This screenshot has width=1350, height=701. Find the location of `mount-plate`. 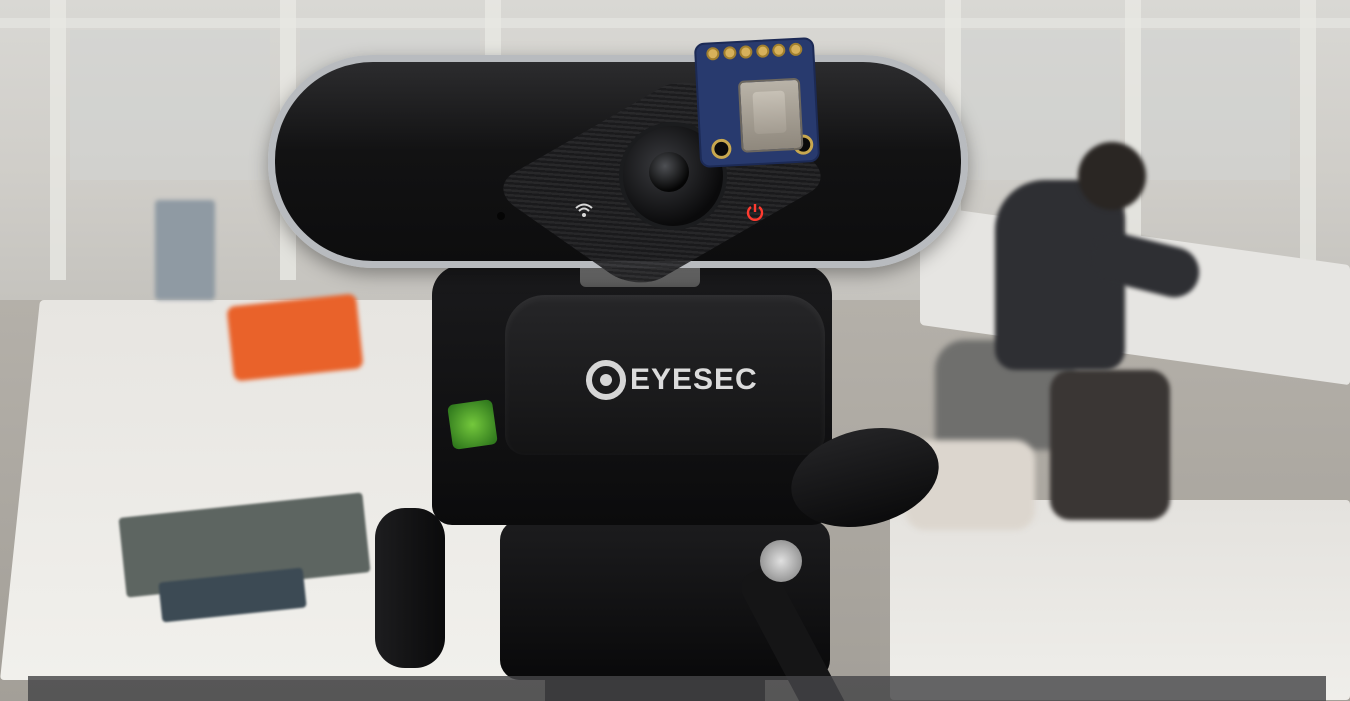

mount-plate is located at coordinates (665, 375).